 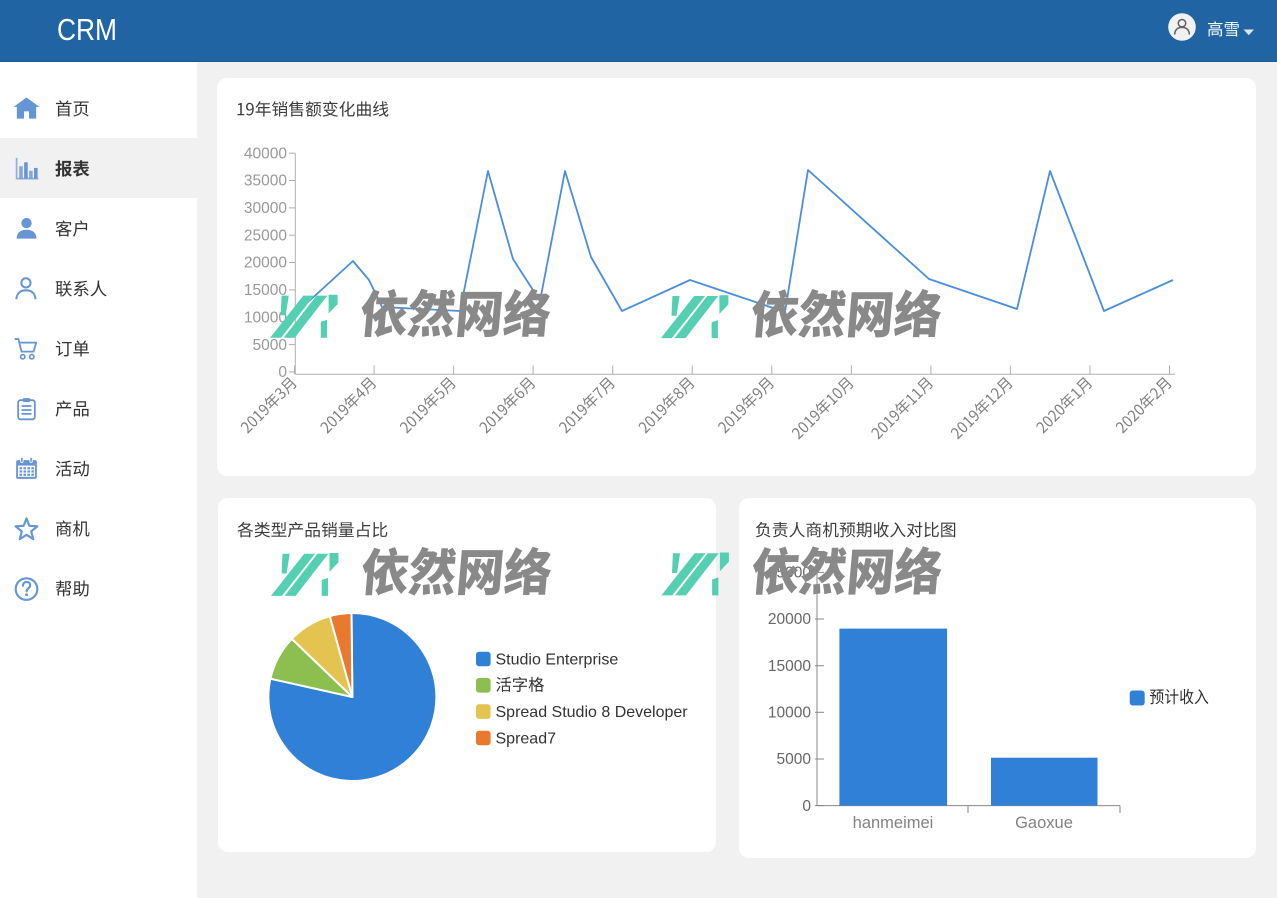 I want to click on svg-text: 35000, so click(x=265, y=181).